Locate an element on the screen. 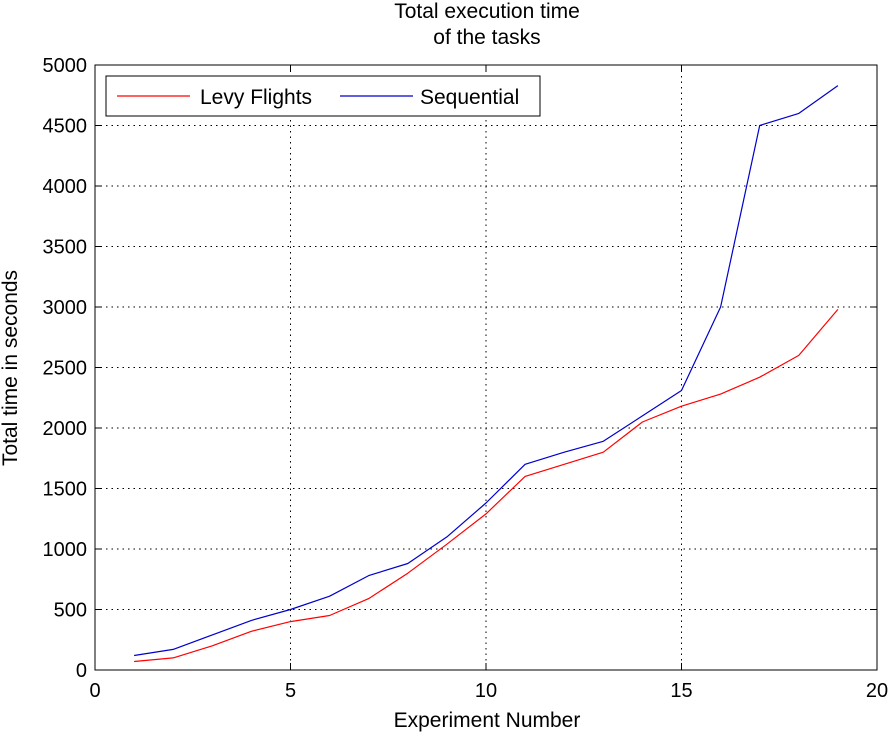 This screenshot has height=738, width=890. y-tick-label: 1000 is located at coordinates (65, 550).